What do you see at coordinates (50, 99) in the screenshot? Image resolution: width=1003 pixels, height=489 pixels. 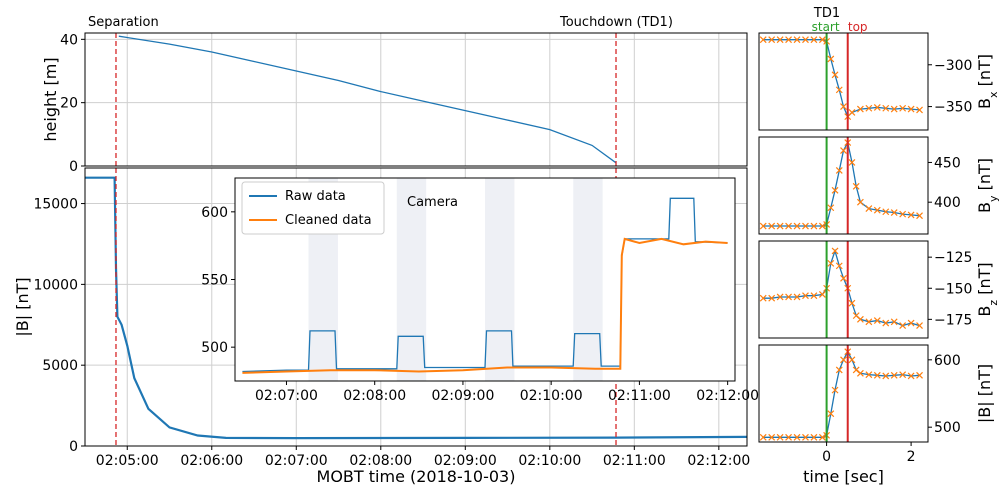 I see `height-ylabel: height [m]` at bounding box center [50, 99].